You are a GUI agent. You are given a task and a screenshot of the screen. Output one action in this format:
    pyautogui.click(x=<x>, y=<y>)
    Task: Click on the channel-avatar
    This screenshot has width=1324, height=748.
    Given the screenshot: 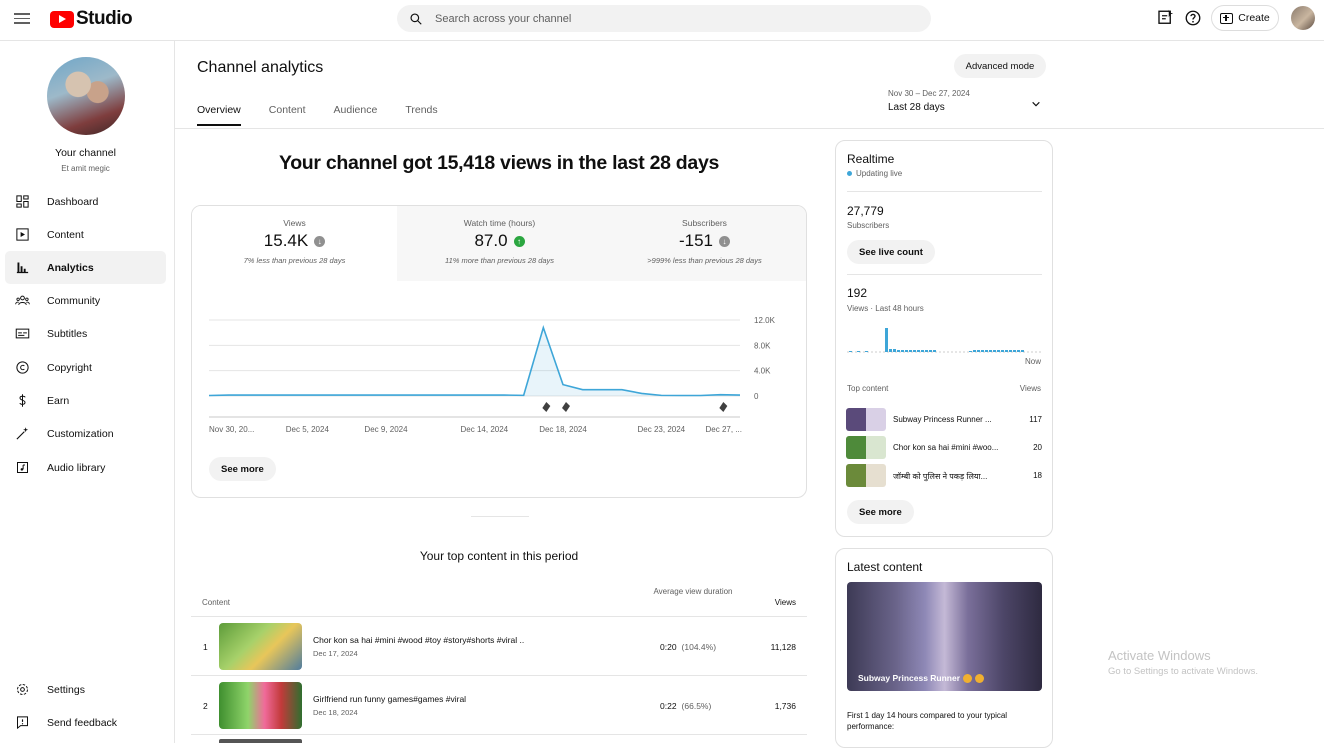 What is the action you would take?
    pyautogui.click(x=86, y=96)
    